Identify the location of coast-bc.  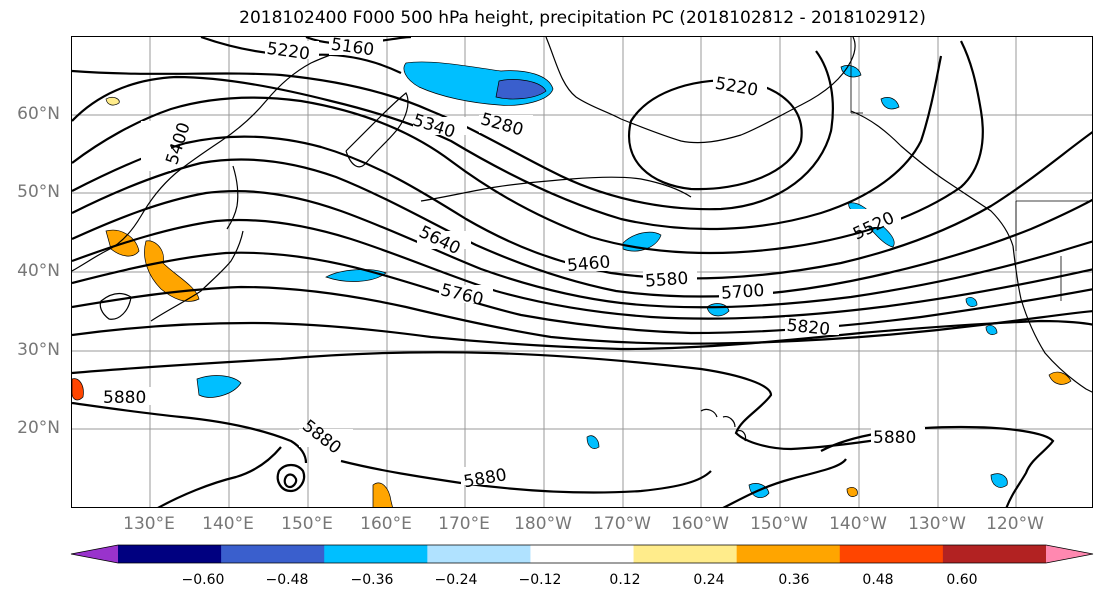
(932, 178).